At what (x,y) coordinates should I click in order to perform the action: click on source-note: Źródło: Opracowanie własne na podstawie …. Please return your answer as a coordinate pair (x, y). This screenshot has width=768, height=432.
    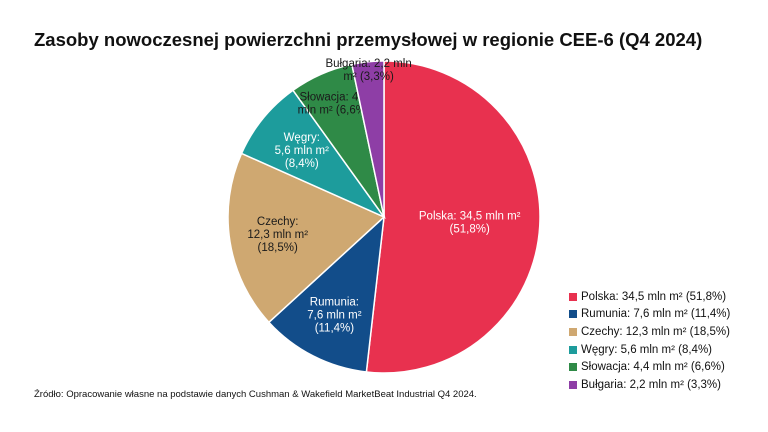
    Looking at the image, I should click on (255, 394).